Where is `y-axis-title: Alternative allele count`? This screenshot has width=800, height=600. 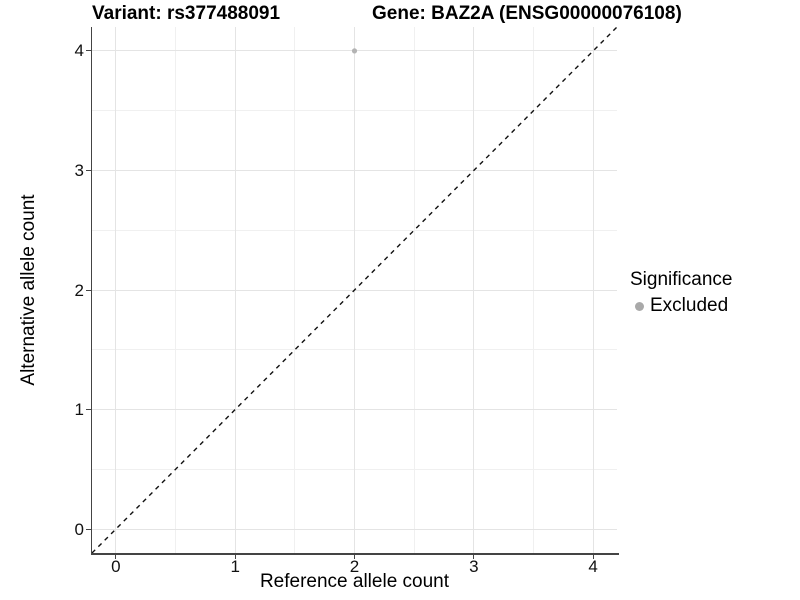
y-axis-title: Alternative allele count is located at coordinates (28, 290).